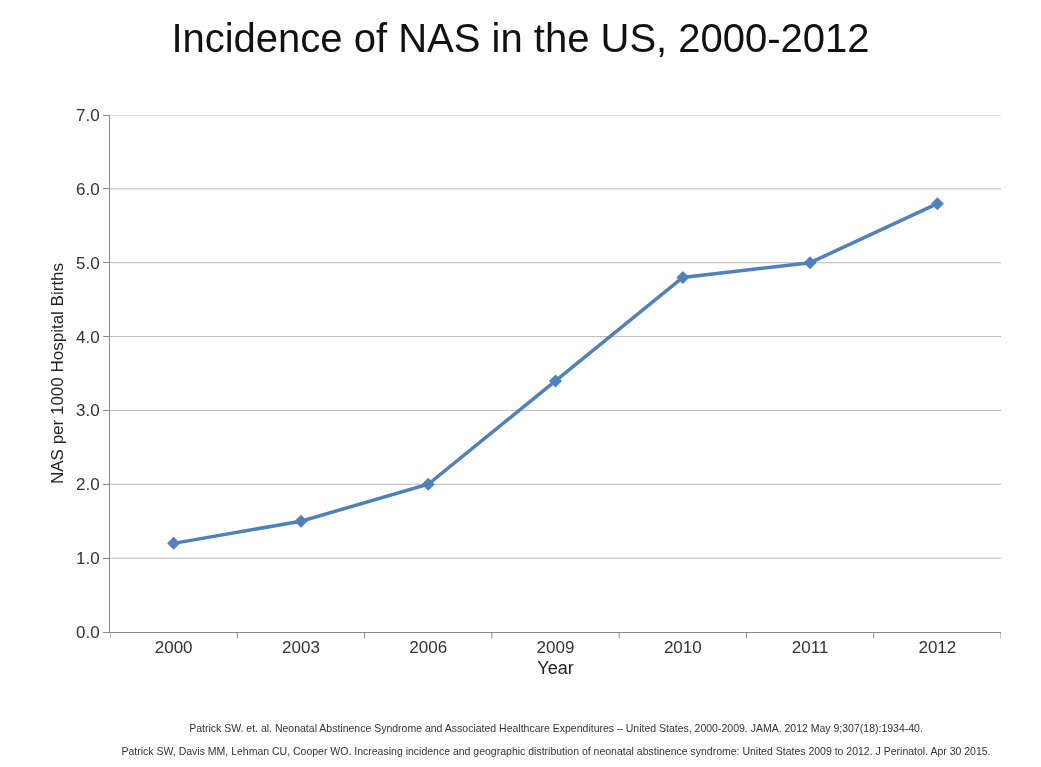  I want to click on x-tick-label: 2006, so click(428, 648).